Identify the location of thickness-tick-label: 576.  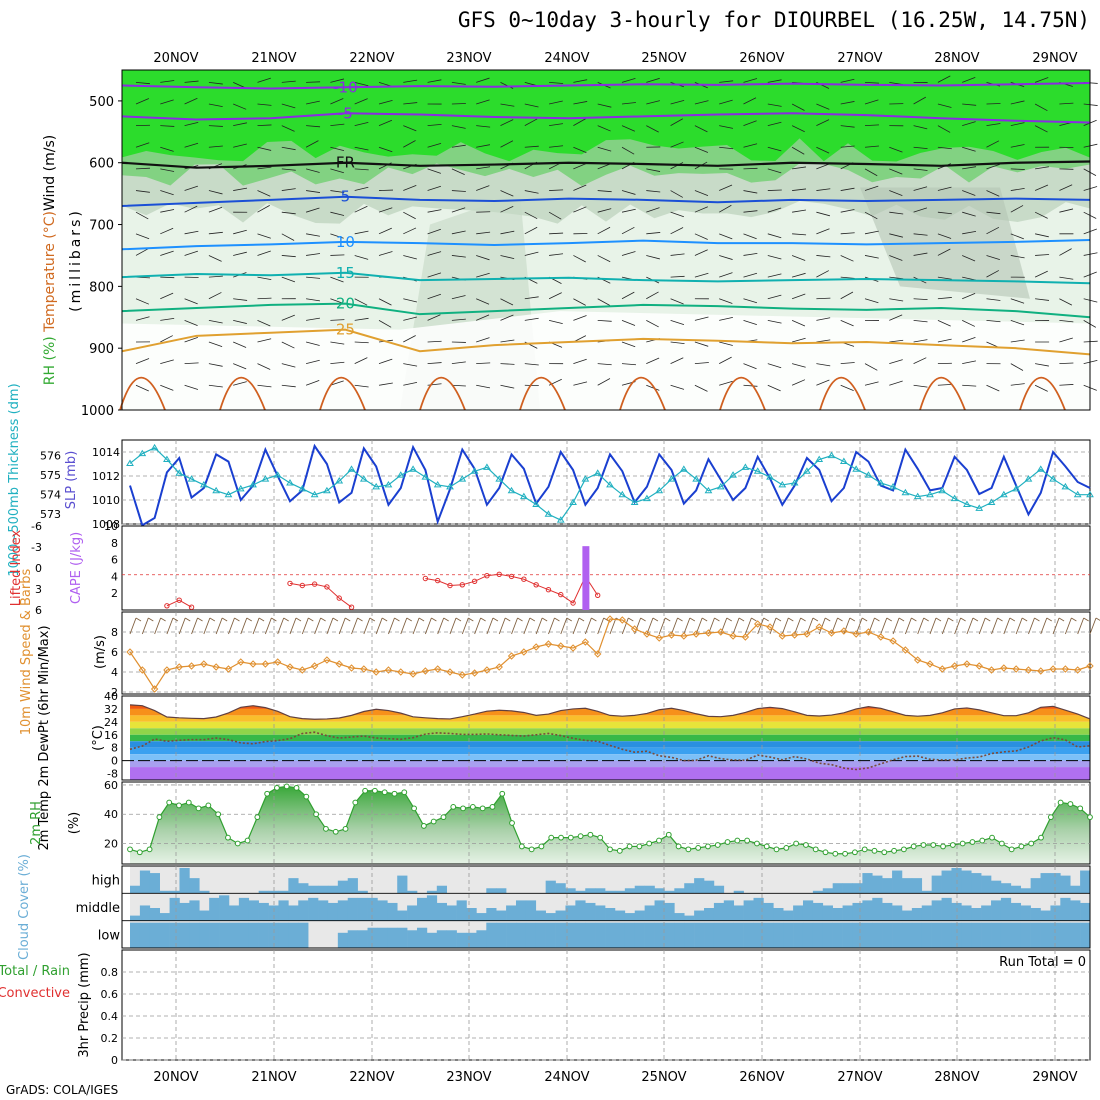
(50, 456).